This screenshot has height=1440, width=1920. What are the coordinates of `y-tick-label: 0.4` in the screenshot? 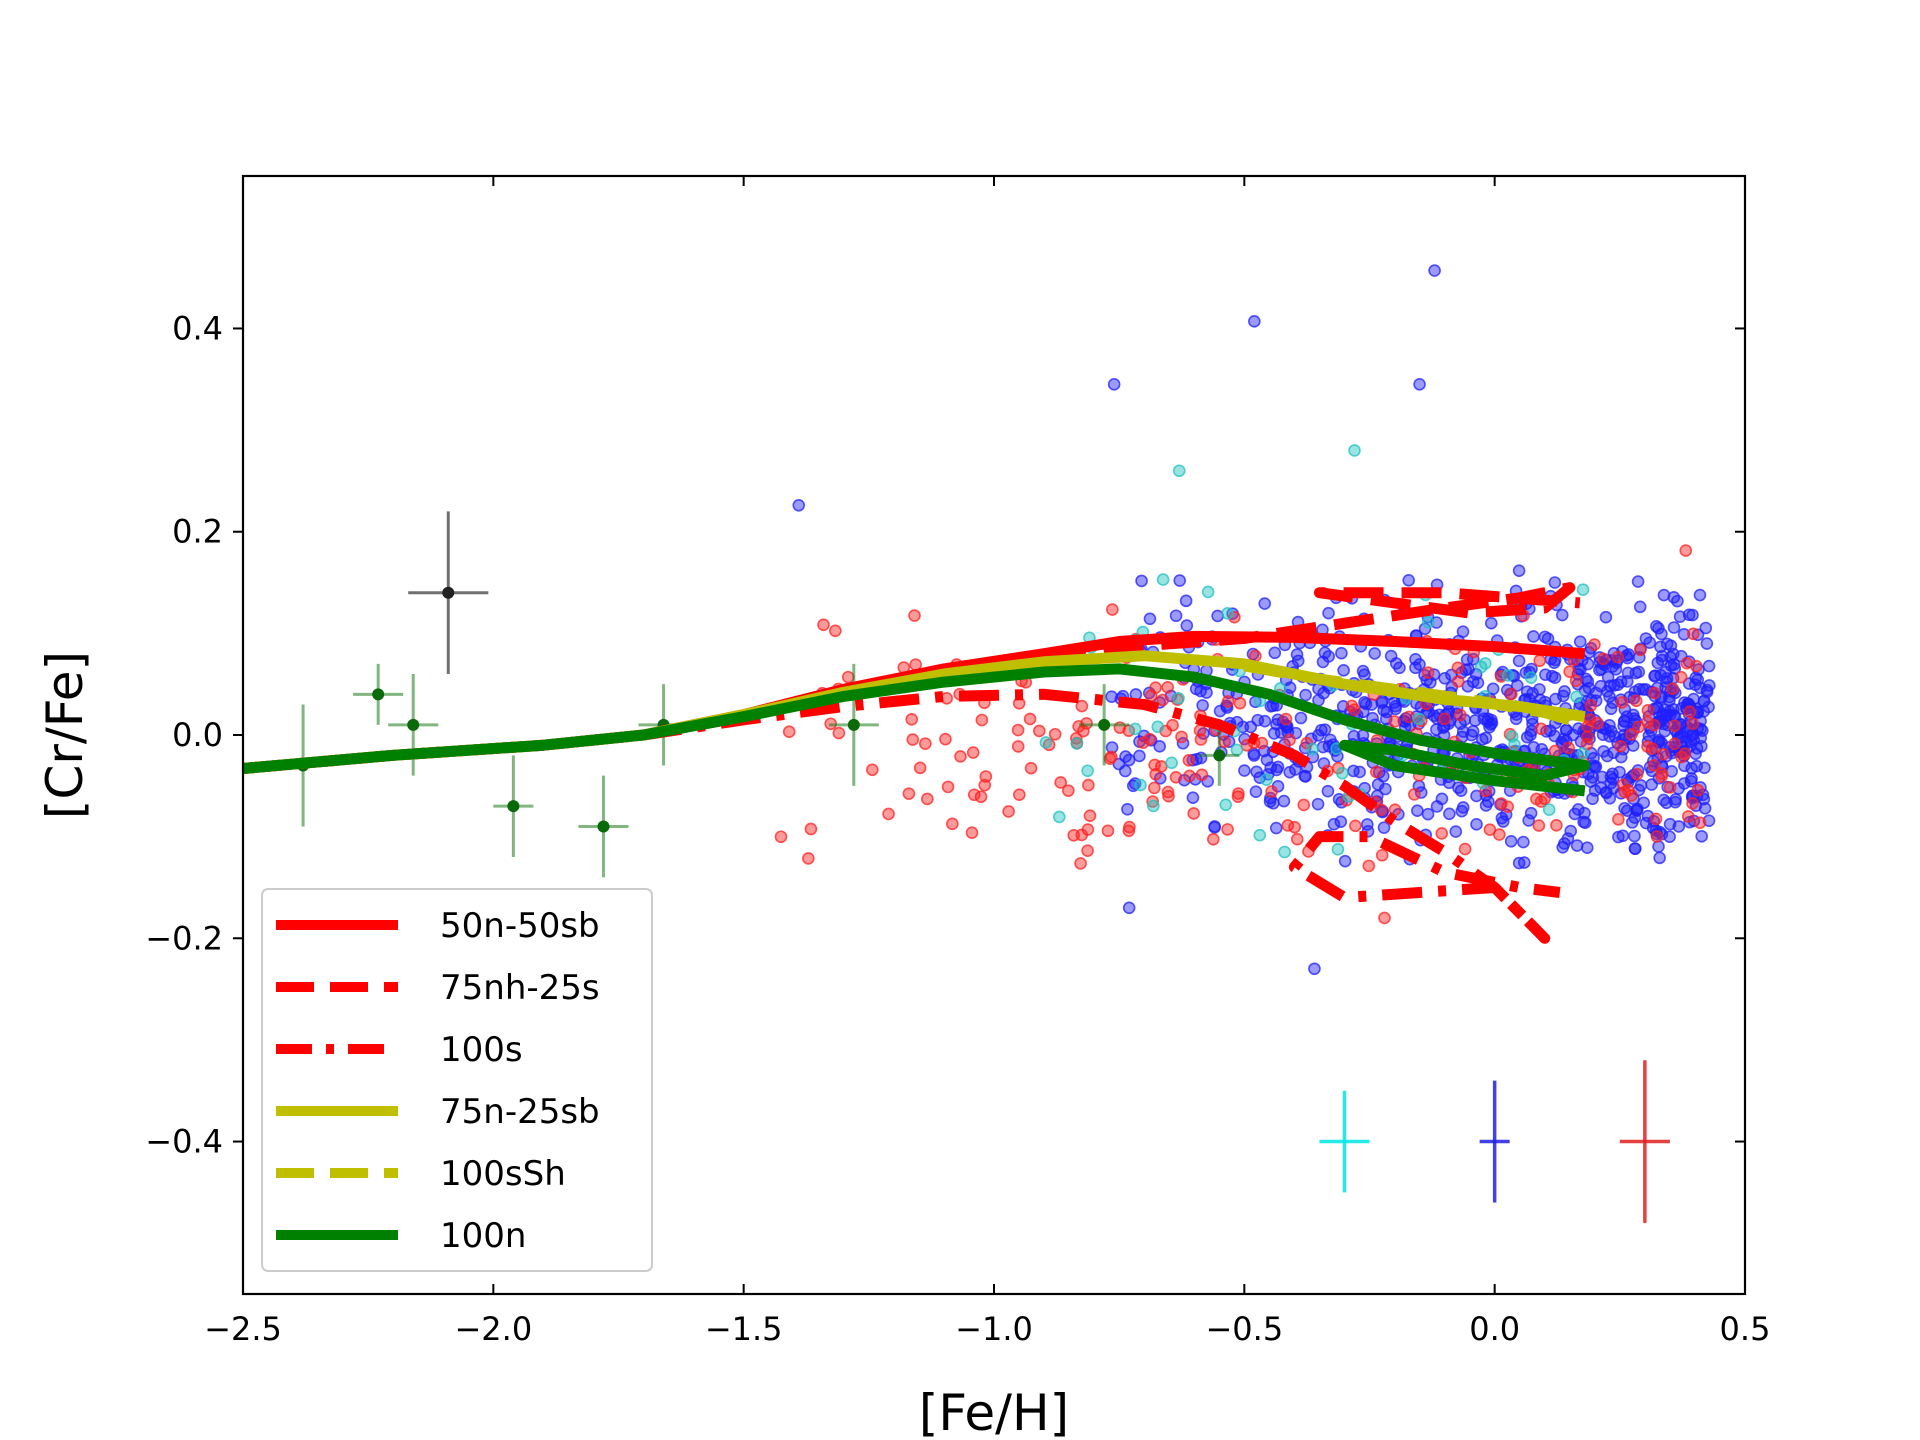 It's located at (197, 328).